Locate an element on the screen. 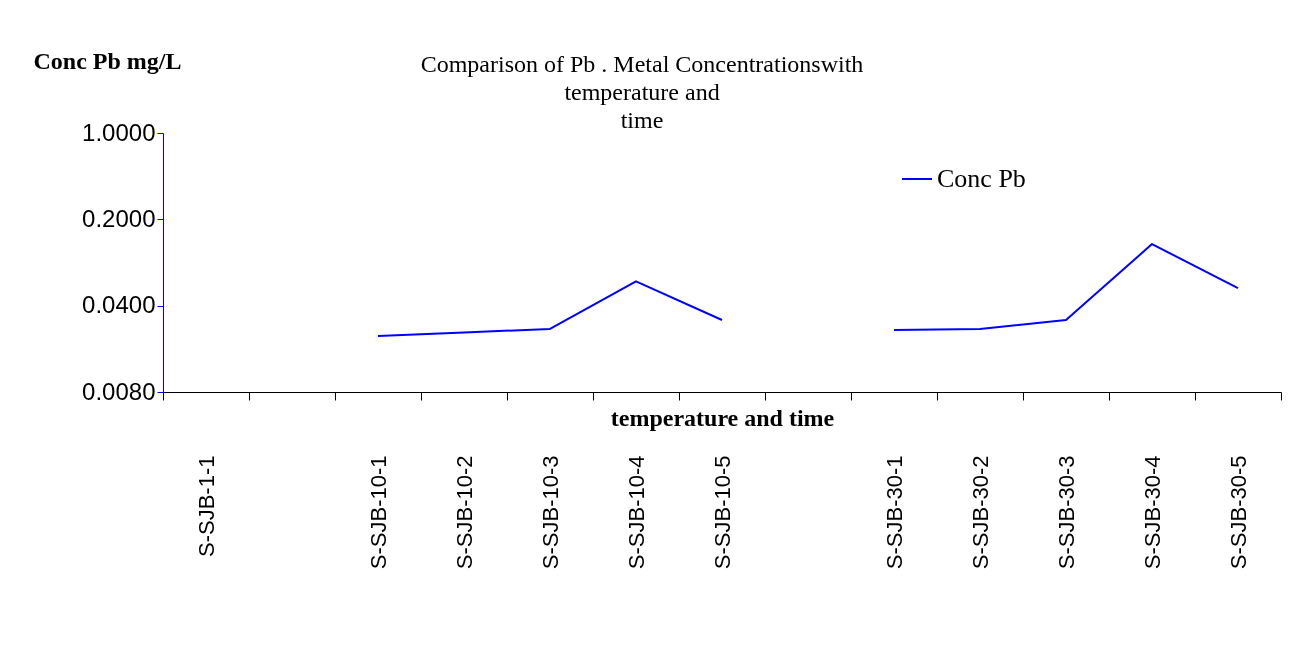 This screenshot has width=1300, height=665. x-tick-label: S-SJB-10-2 is located at coordinates (464, 512).